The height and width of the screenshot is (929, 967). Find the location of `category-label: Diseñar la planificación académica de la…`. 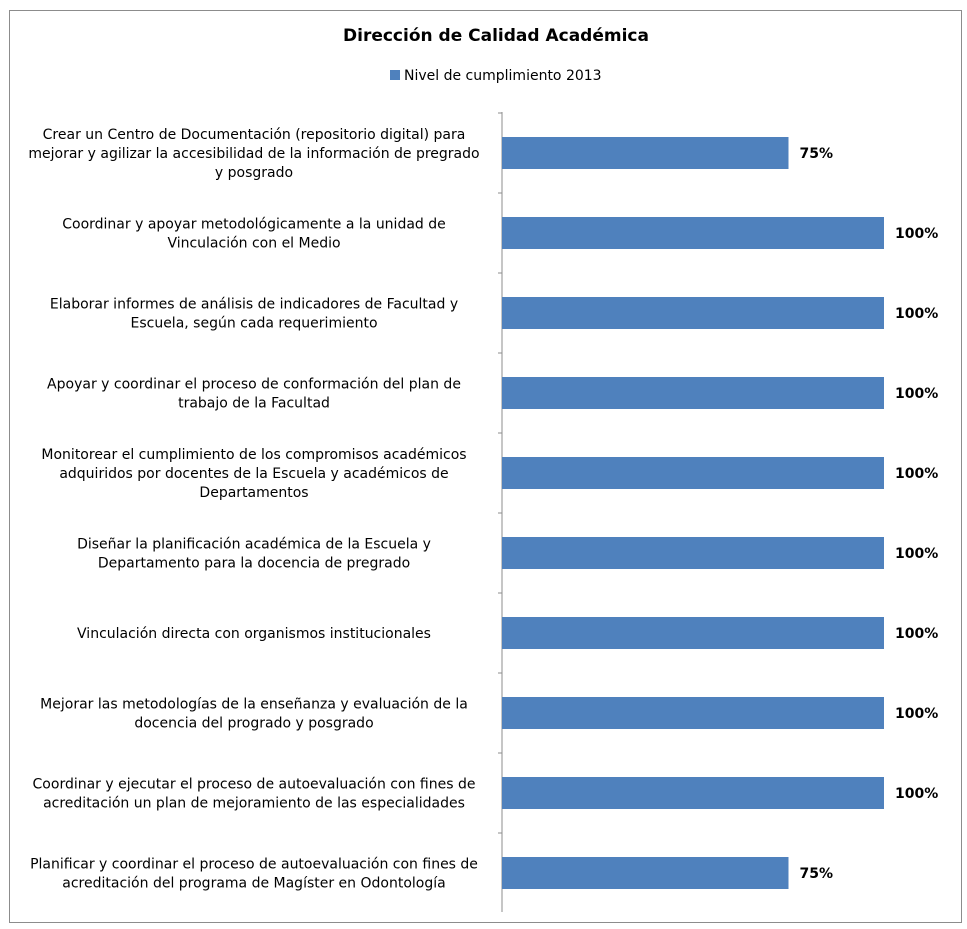

category-label: Diseñar la planificación académica de la… is located at coordinates (254, 545).